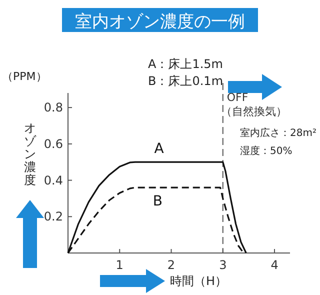 Image resolution: width=320 pixels, height=295 pixels. I want to click on series-label: B, so click(157, 202).